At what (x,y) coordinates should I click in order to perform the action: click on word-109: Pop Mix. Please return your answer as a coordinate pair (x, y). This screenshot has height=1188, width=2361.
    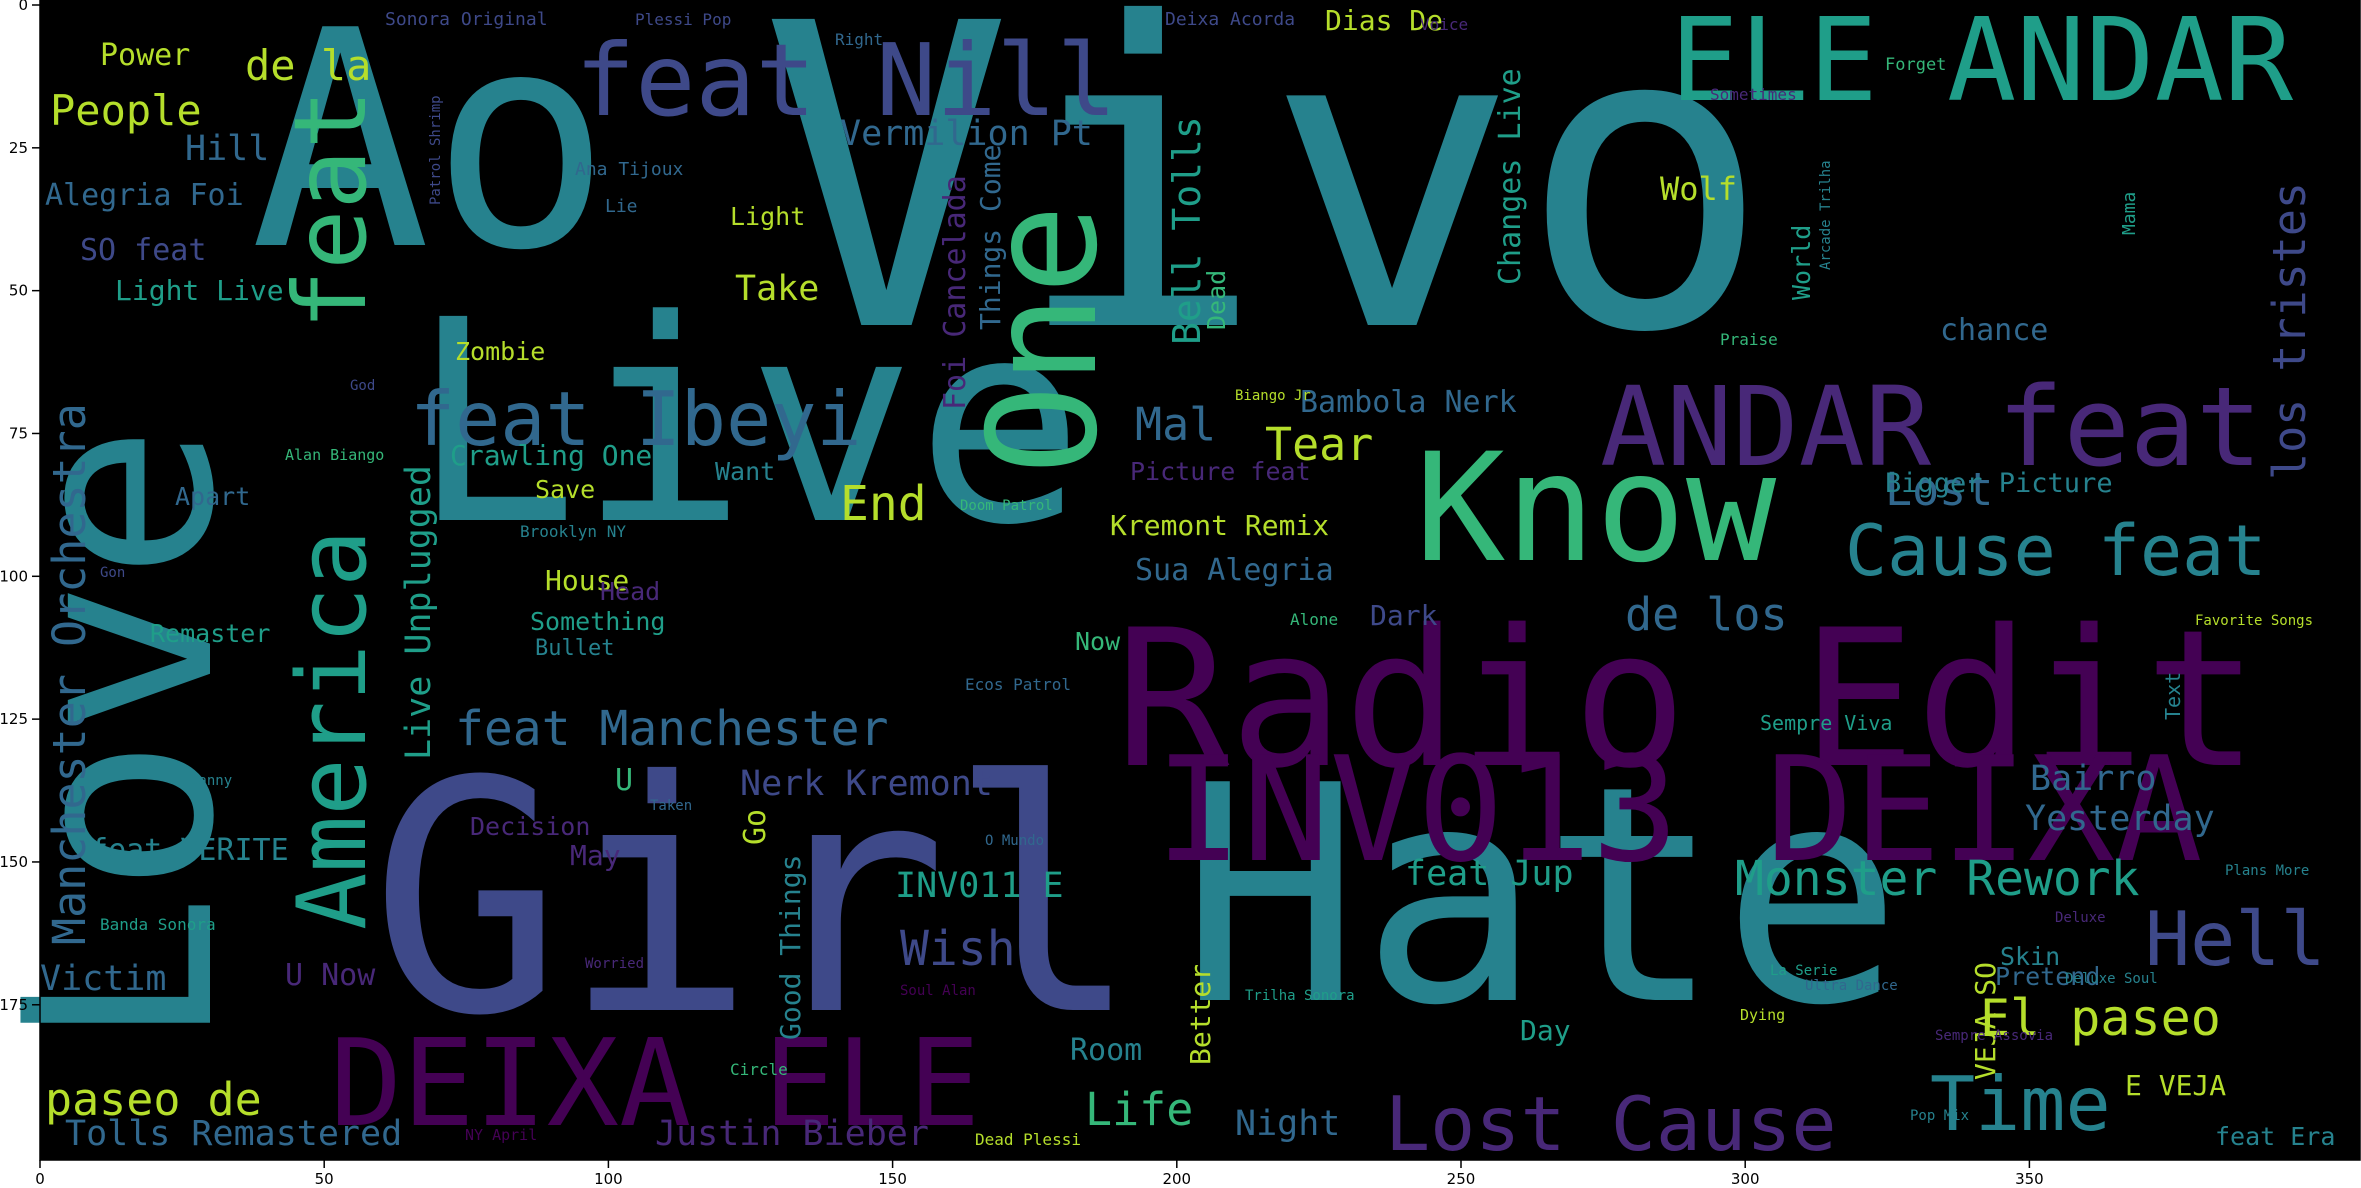
    Looking at the image, I should click on (1939, 1116).